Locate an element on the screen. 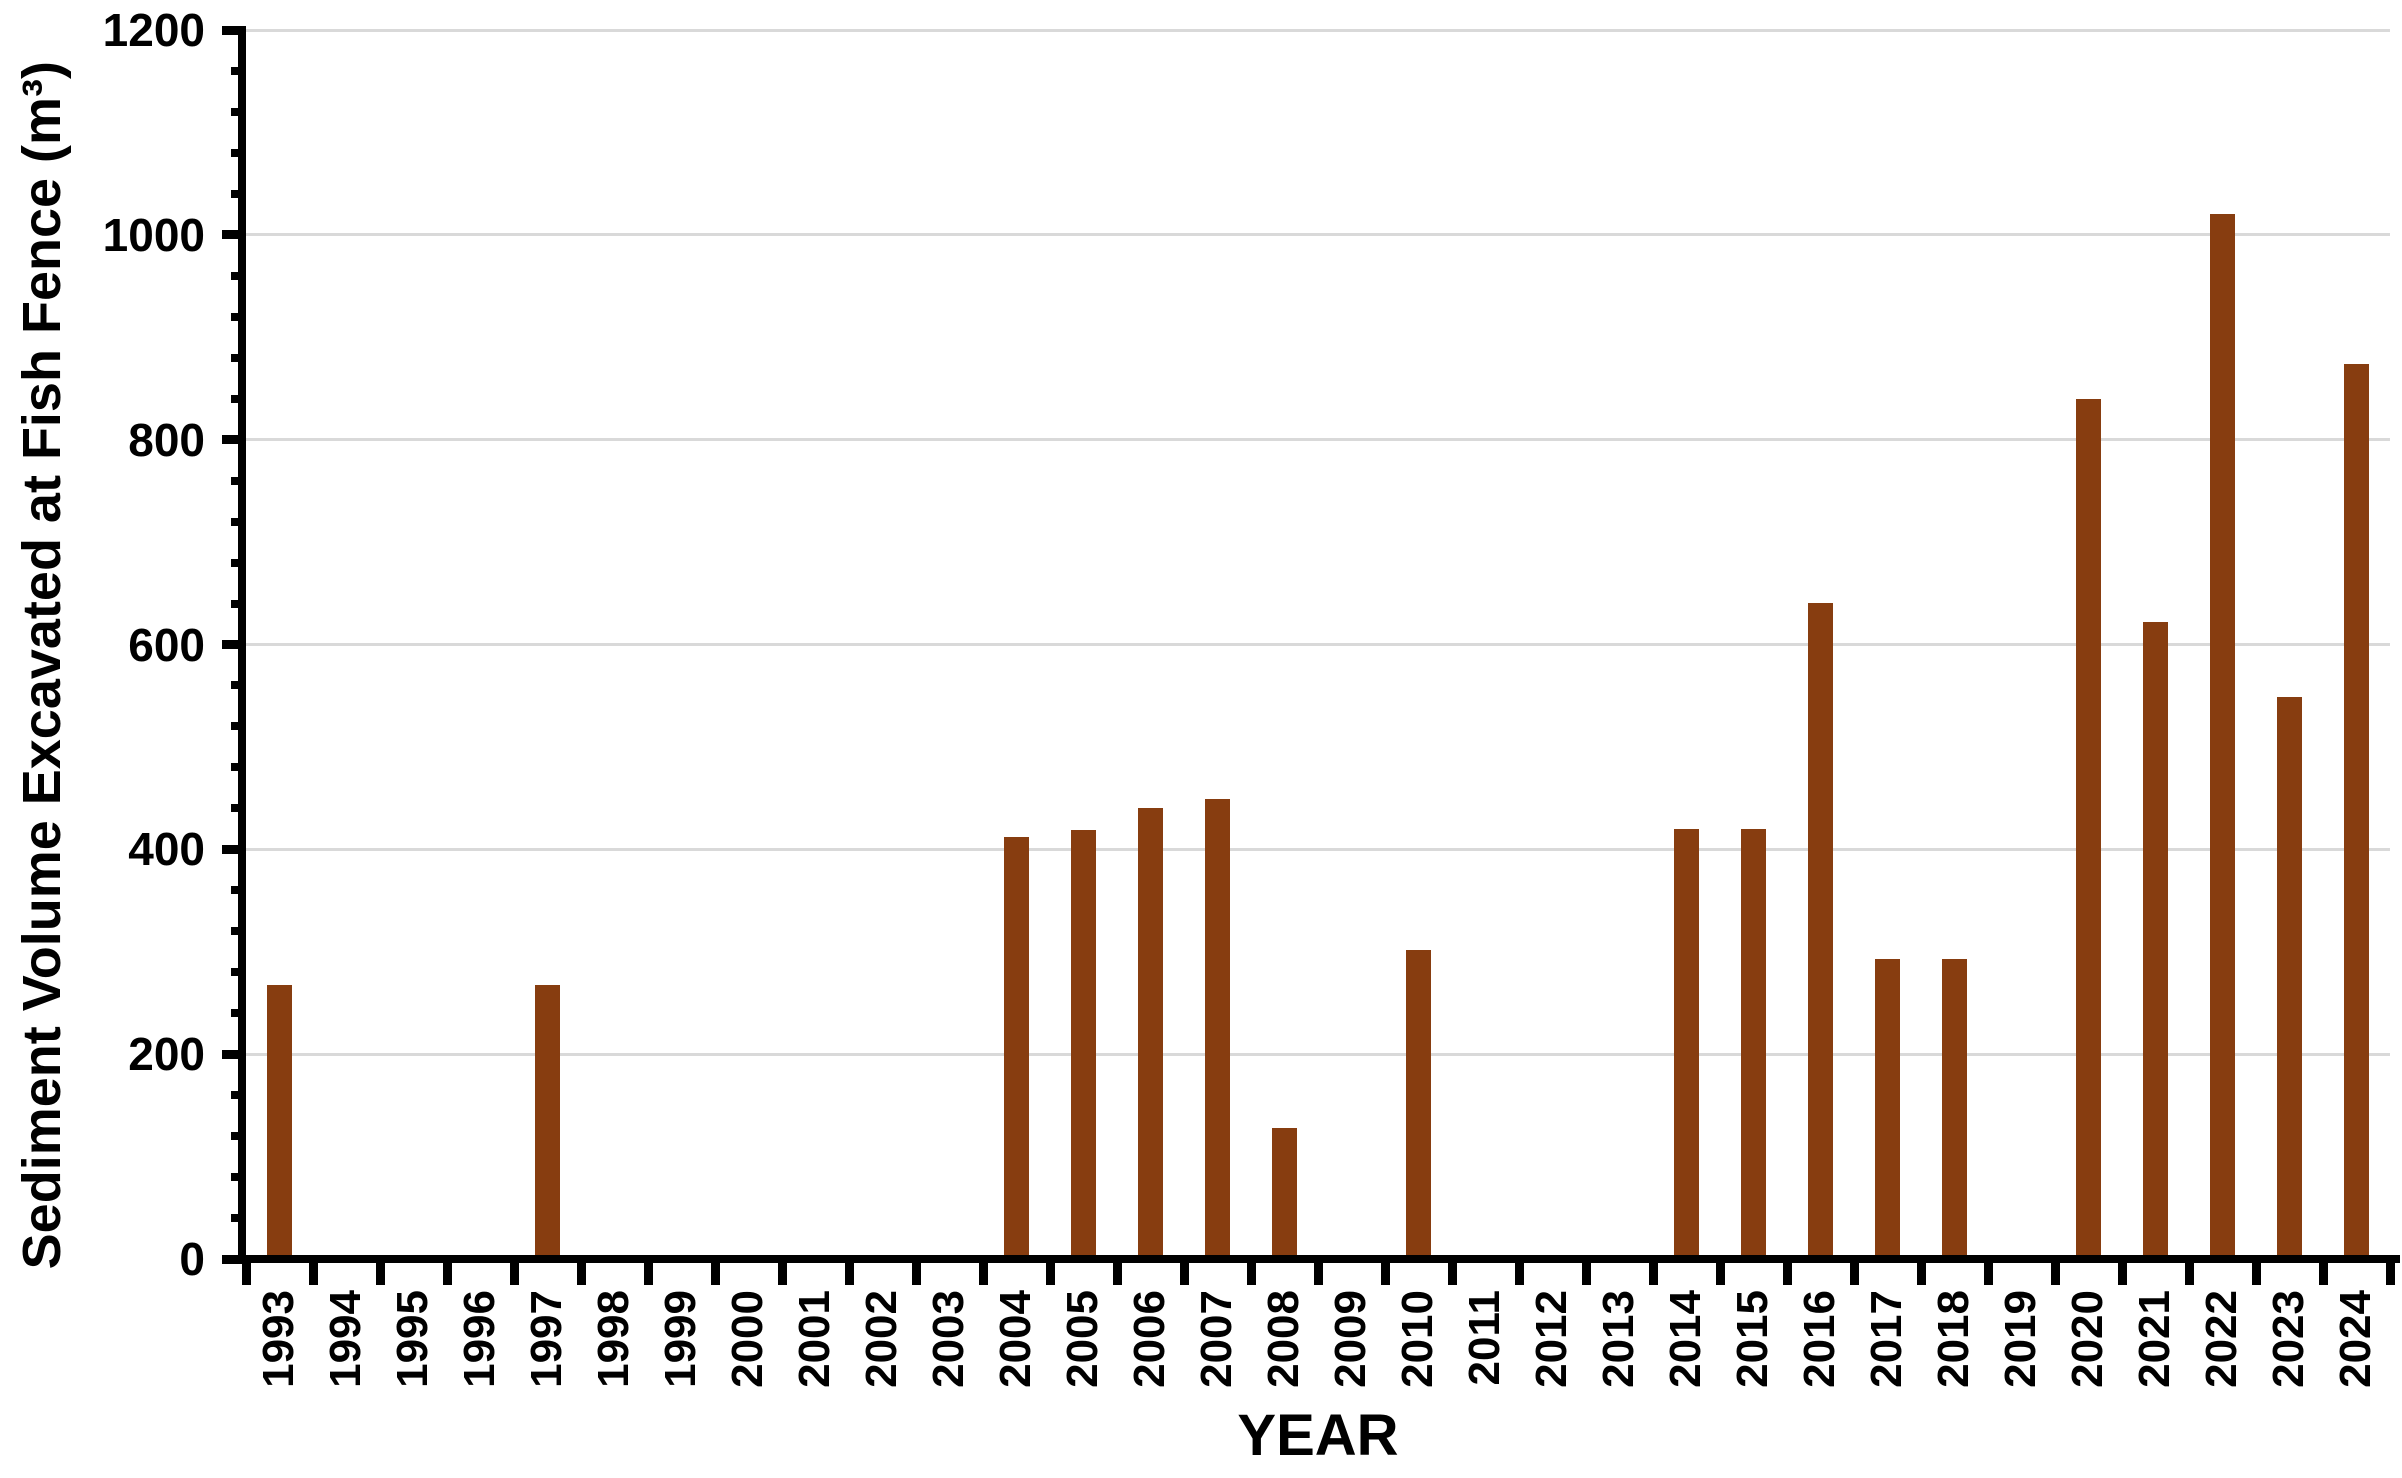 The image size is (2402, 1478). year-label-text-1996: 1996 is located at coordinates (480, 1339).